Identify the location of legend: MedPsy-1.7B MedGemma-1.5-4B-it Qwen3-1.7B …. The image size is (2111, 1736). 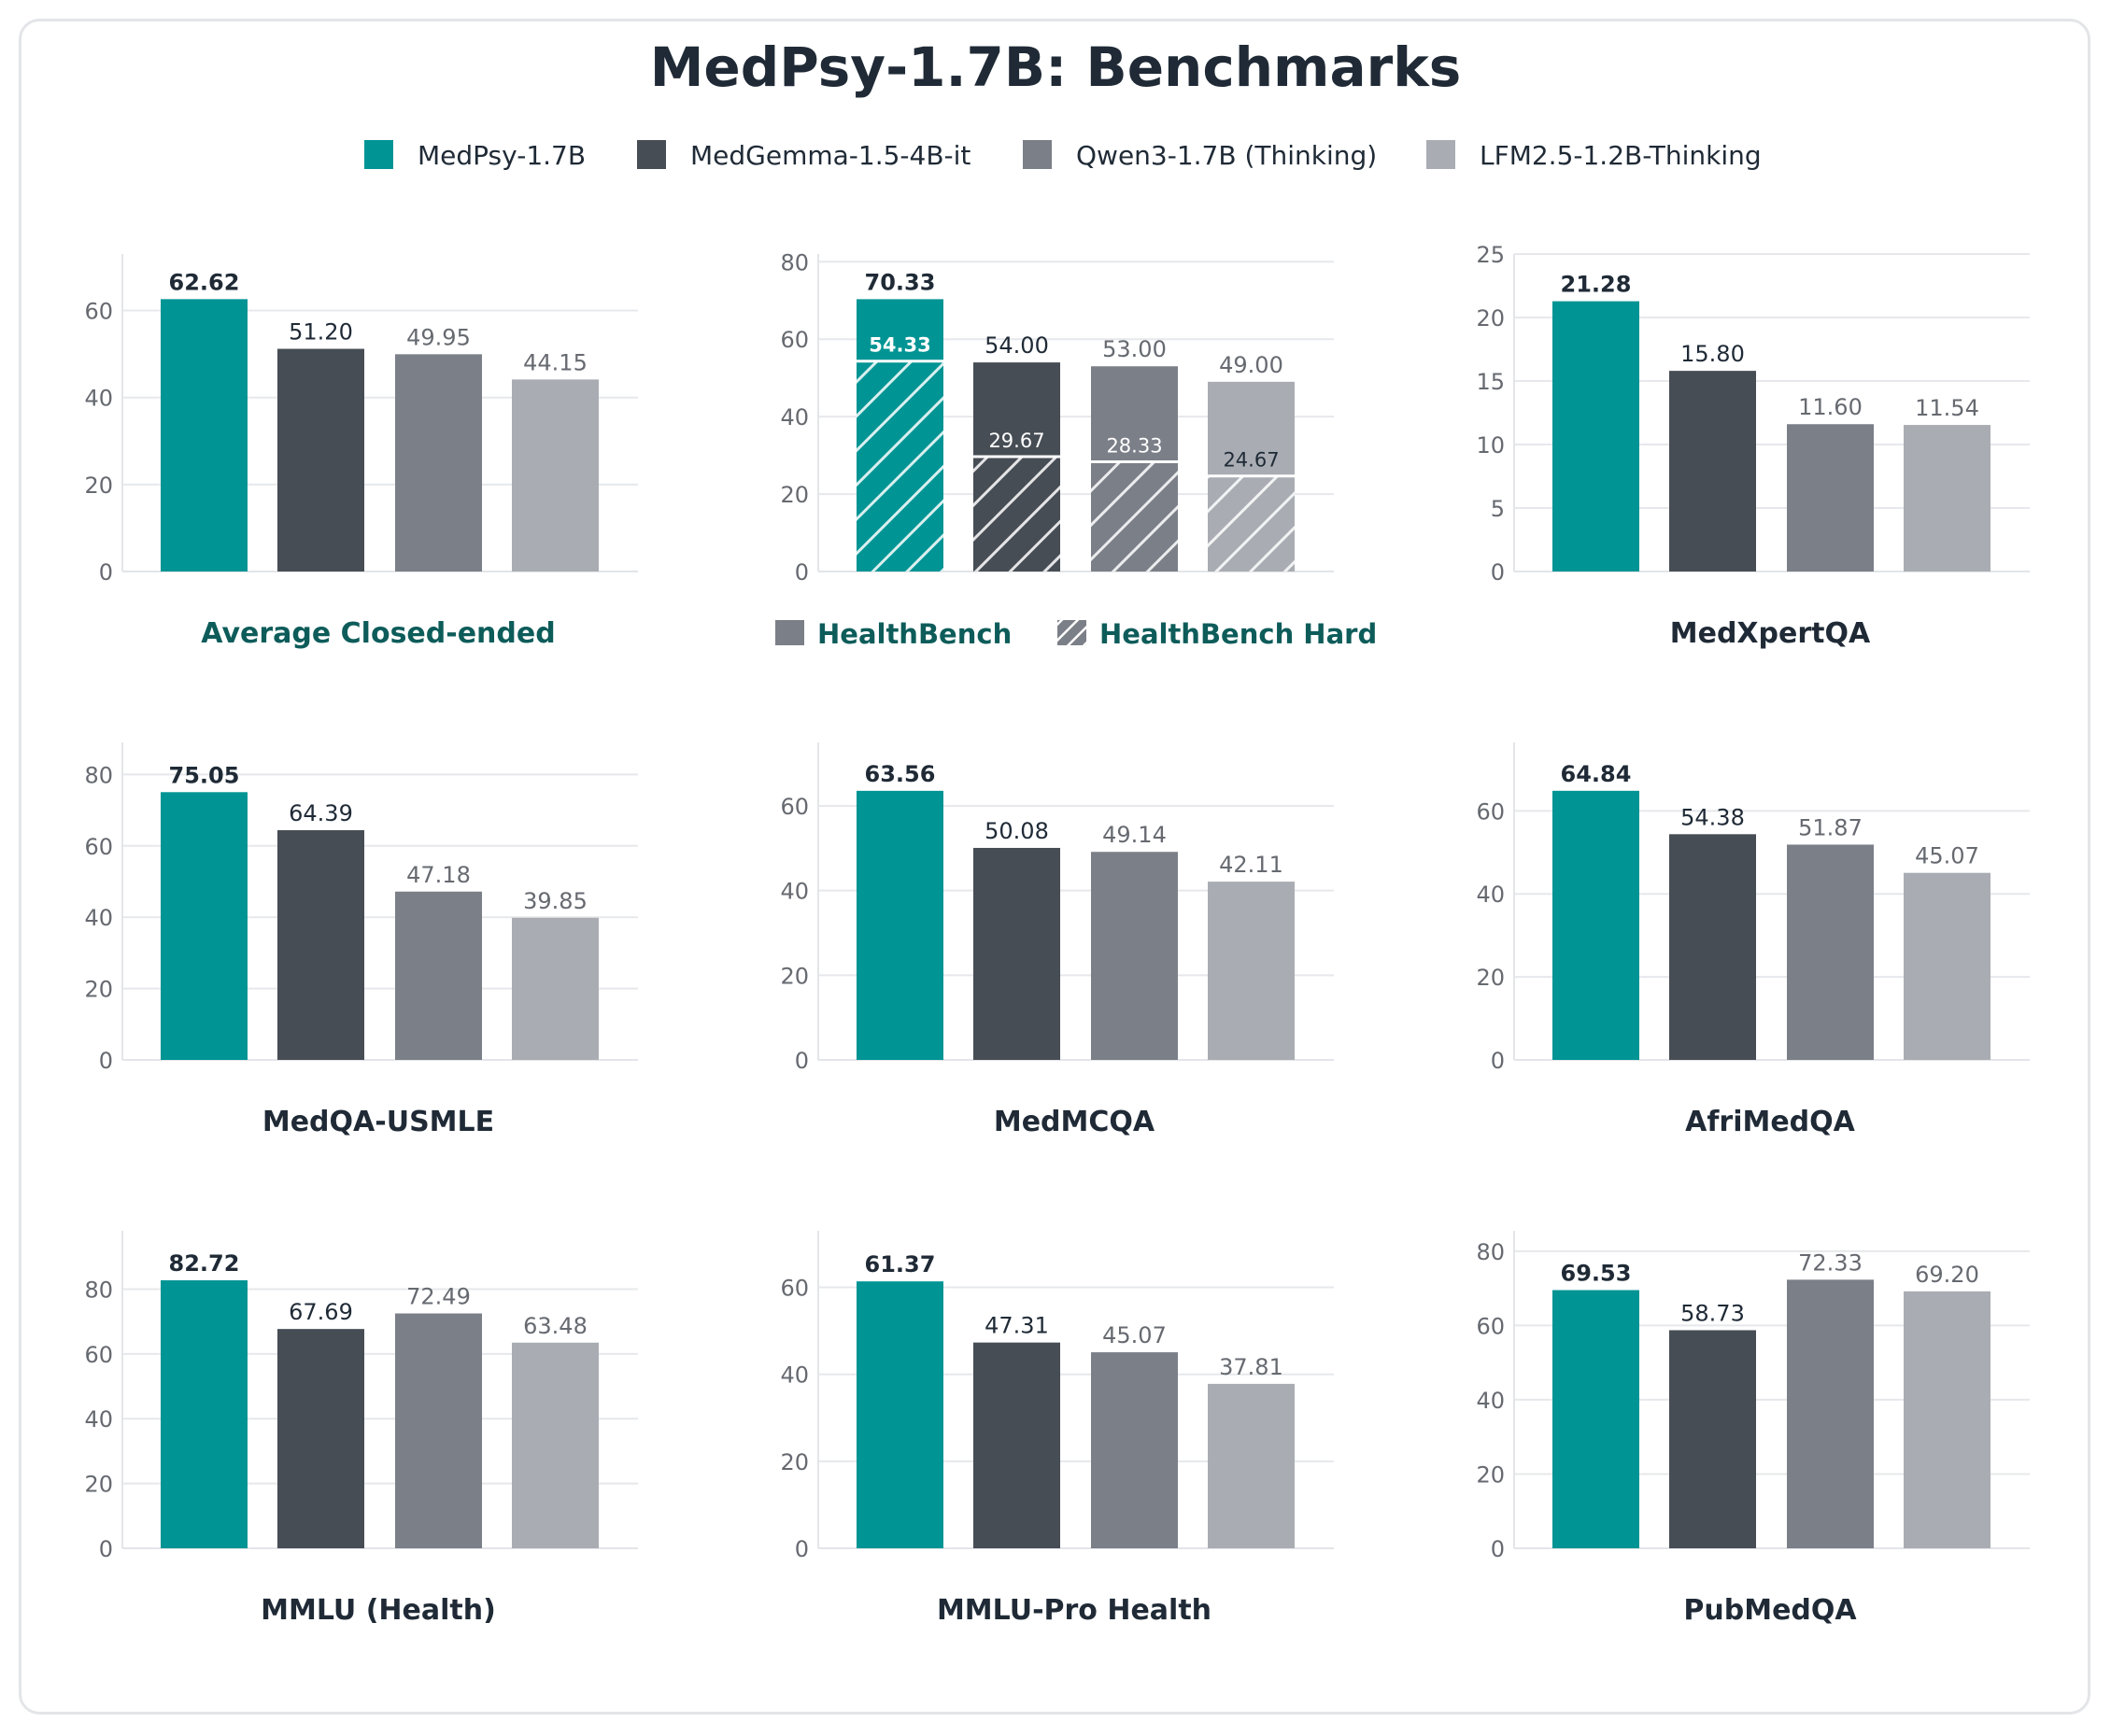
(1063, 156).